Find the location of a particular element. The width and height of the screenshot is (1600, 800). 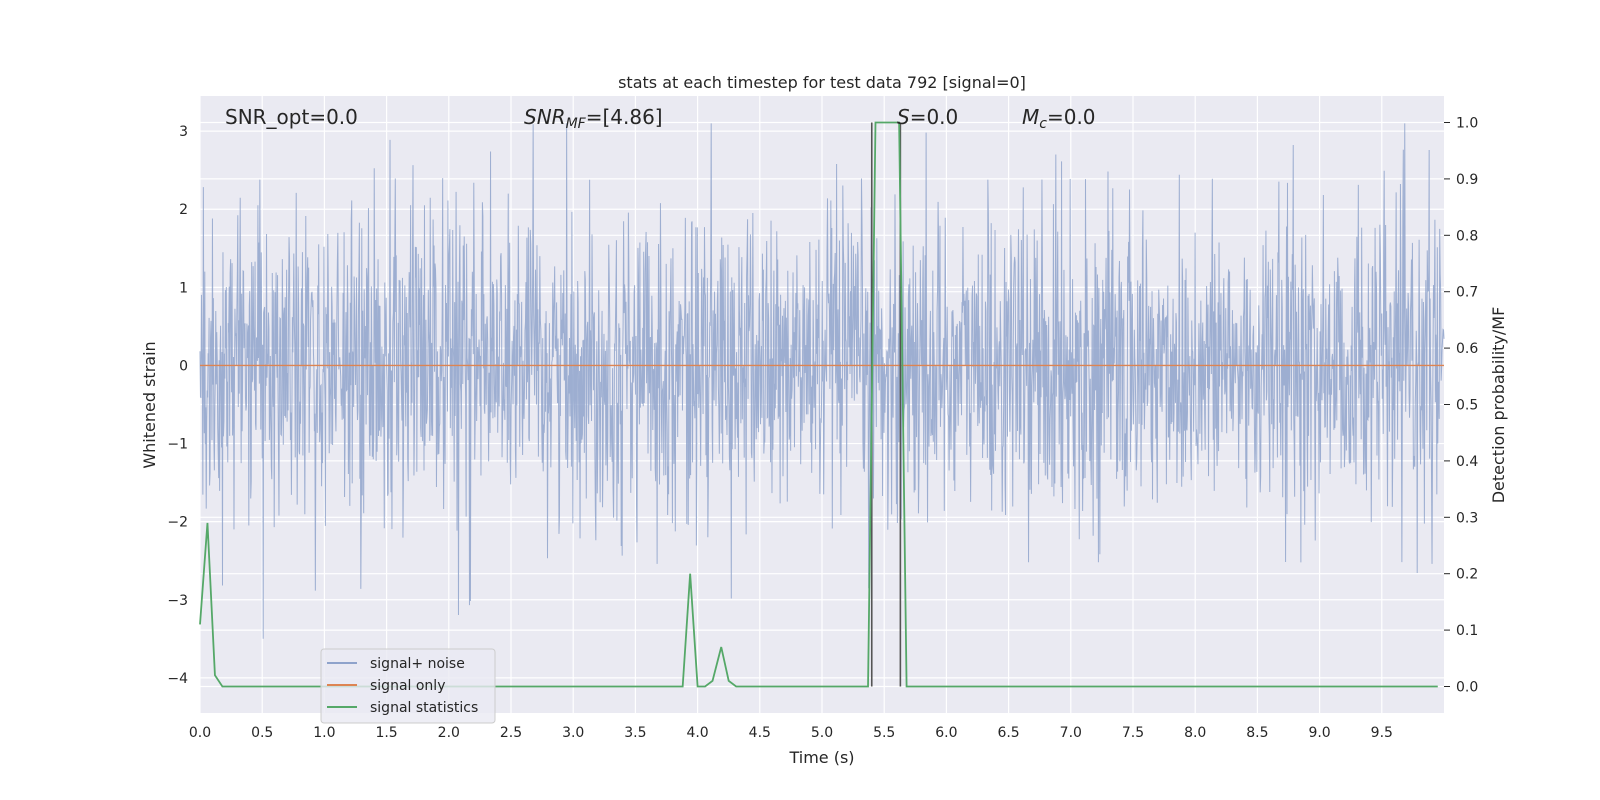

annotation-s: S=0.0 is located at coordinates (927, 117).